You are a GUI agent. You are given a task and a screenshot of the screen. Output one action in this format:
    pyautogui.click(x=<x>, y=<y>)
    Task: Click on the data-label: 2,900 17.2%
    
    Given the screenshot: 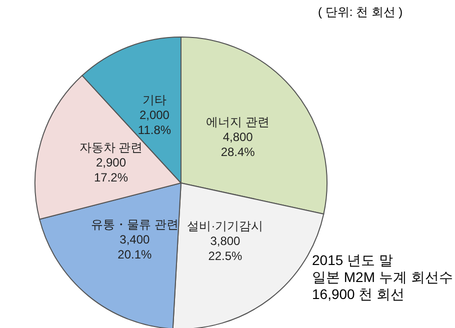 What is the action you would take?
    pyautogui.click(x=111, y=169)
    